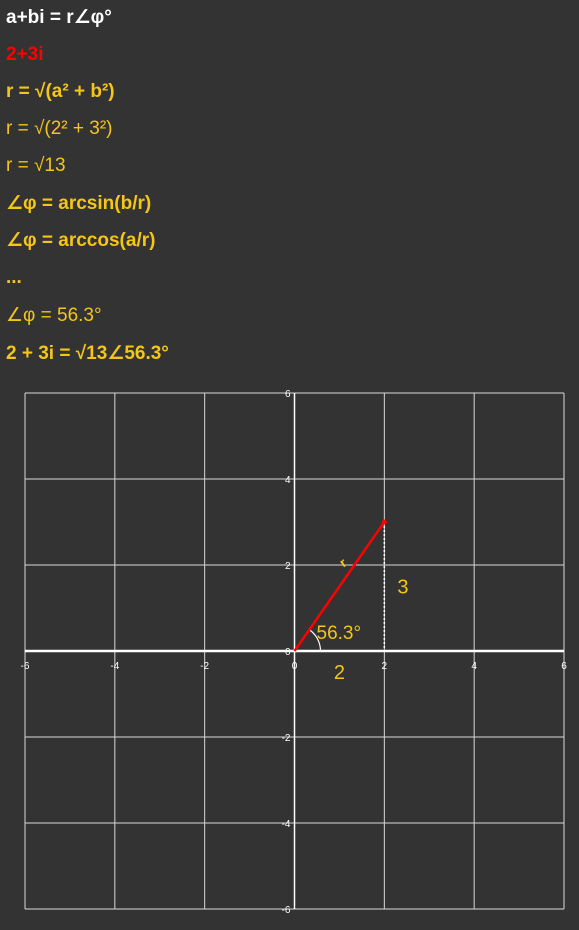 This screenshot has height=930, width=579. Describe the element at coordinates (288, 480) in the screenshot. I see `y-tick-label: 4` at that location.